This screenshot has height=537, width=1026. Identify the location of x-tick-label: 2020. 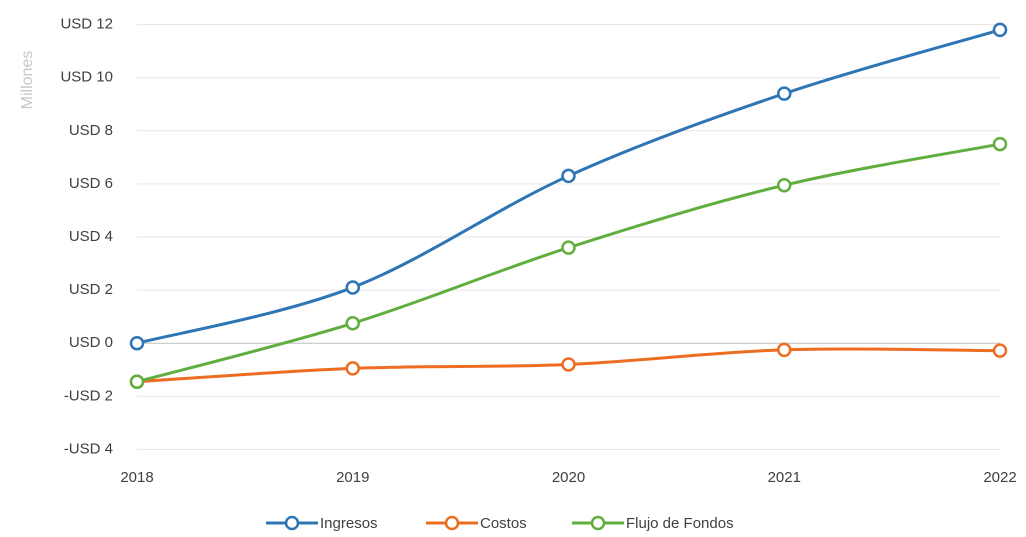
(568, 477).